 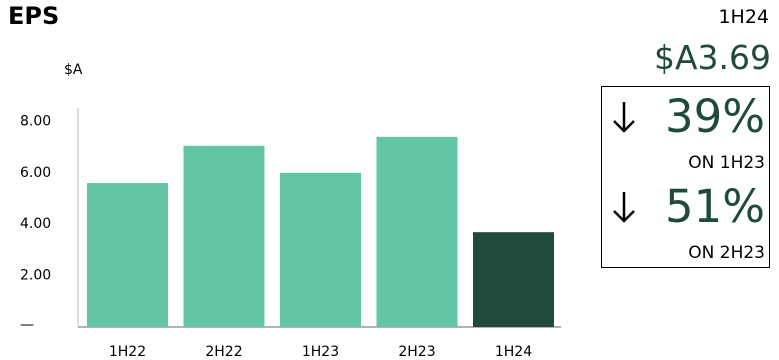 I want to click on x-tick-label: 1H24, so click(x=513, y=352).